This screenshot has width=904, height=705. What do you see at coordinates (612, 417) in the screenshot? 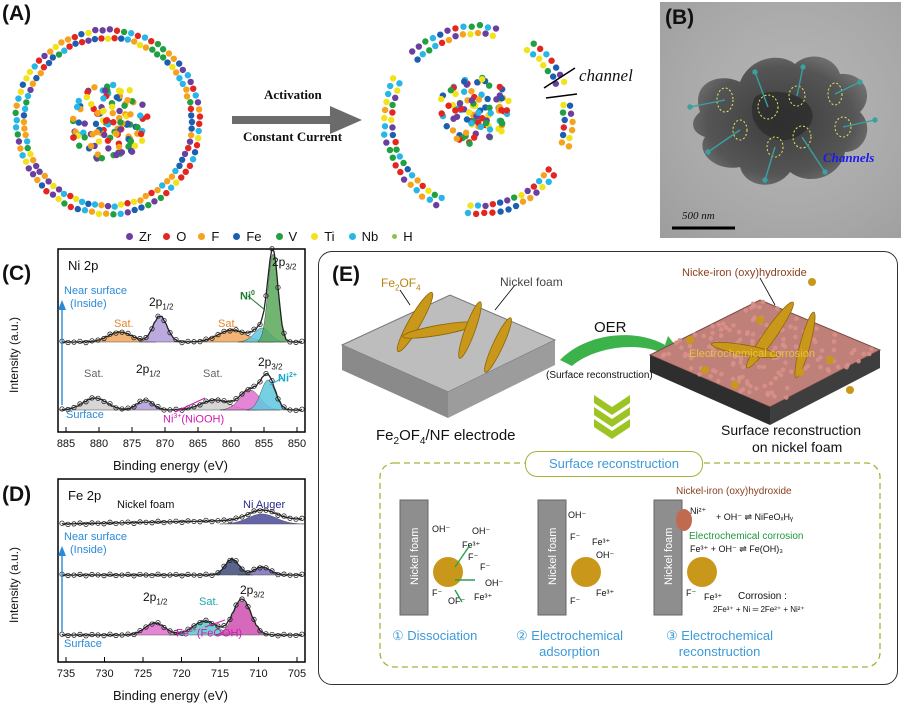
I see `down-chevron` at bounding box center [612, 417].